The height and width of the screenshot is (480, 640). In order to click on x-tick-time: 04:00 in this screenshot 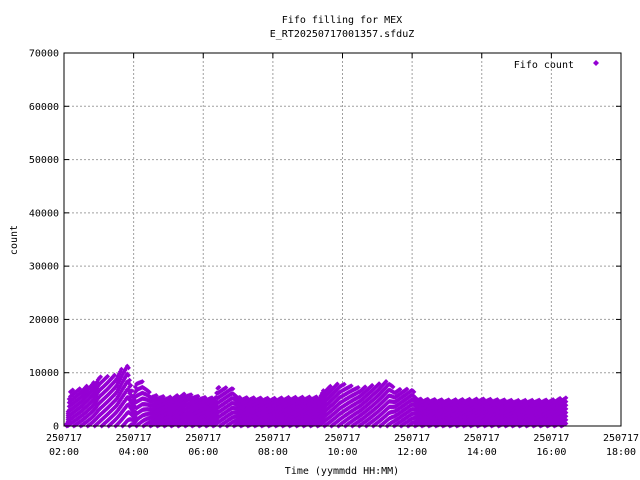, I will do `click(134, 452)`.